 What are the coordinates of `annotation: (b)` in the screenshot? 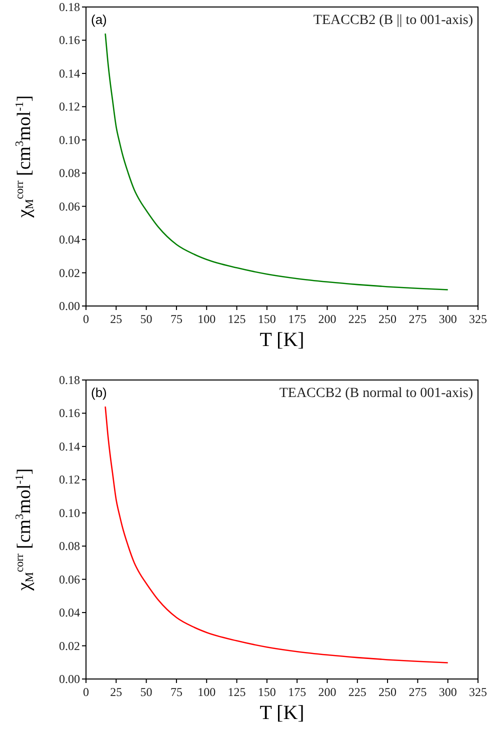 It's located at (99, 392).